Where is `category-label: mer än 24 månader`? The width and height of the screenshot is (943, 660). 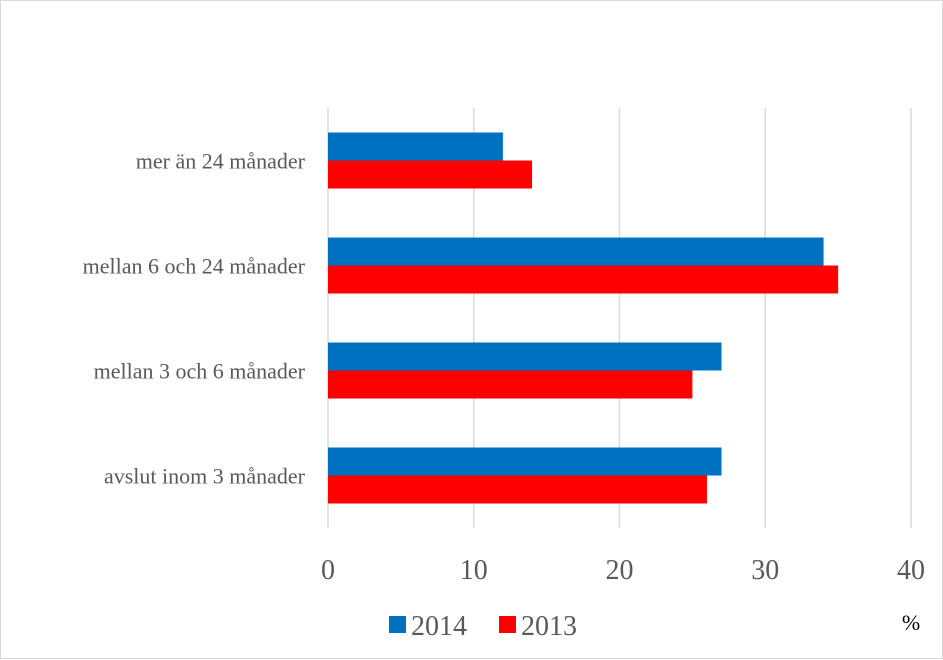 category-label: mer än 24 månader is located at coordinates (221, 161).